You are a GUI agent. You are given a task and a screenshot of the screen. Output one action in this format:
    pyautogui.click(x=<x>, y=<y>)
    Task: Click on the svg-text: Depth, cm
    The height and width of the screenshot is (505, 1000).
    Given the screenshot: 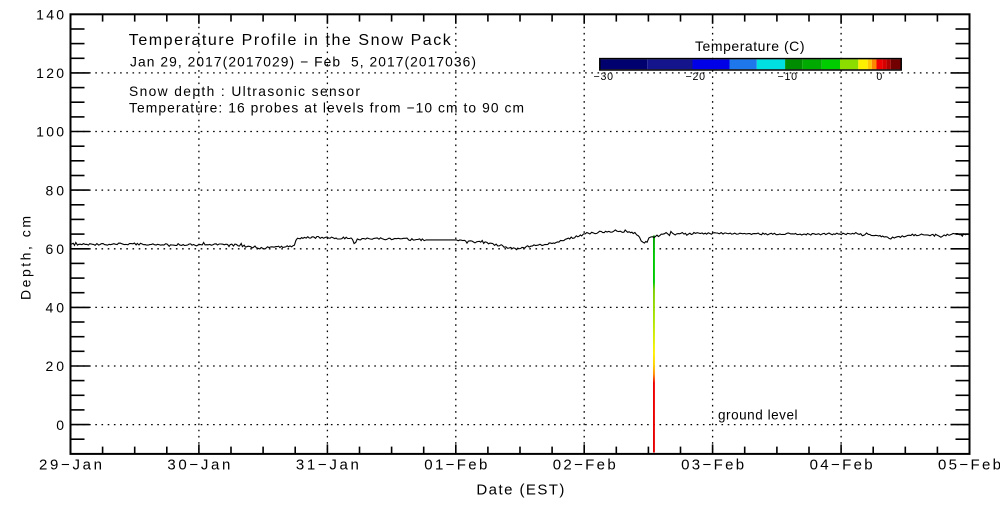 What is the action you would take?
    pyautogui.click(x=26, y=258)
    